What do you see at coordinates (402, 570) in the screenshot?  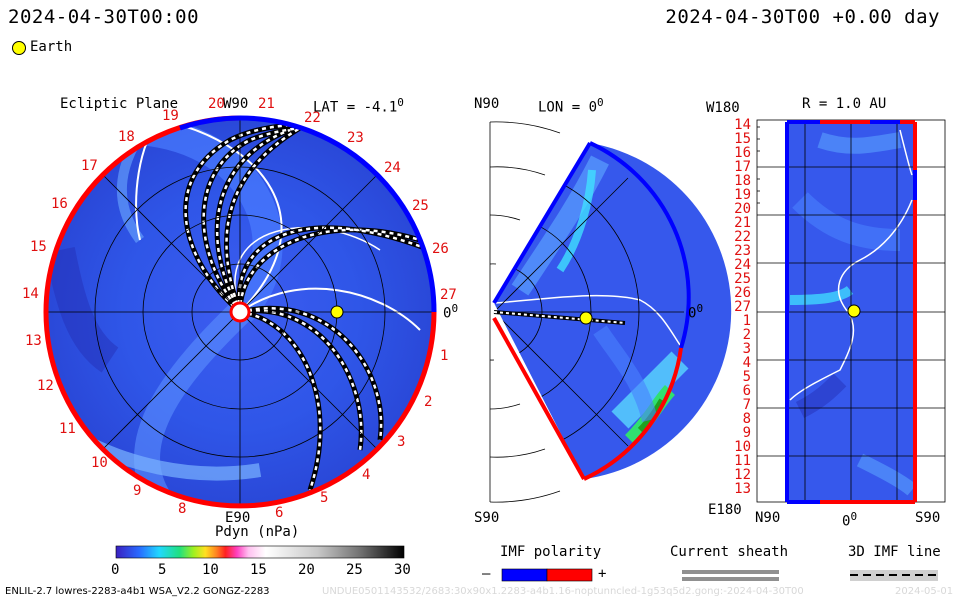 I see `colorbar-tick-30: 30` at bounding box center [402, 570].